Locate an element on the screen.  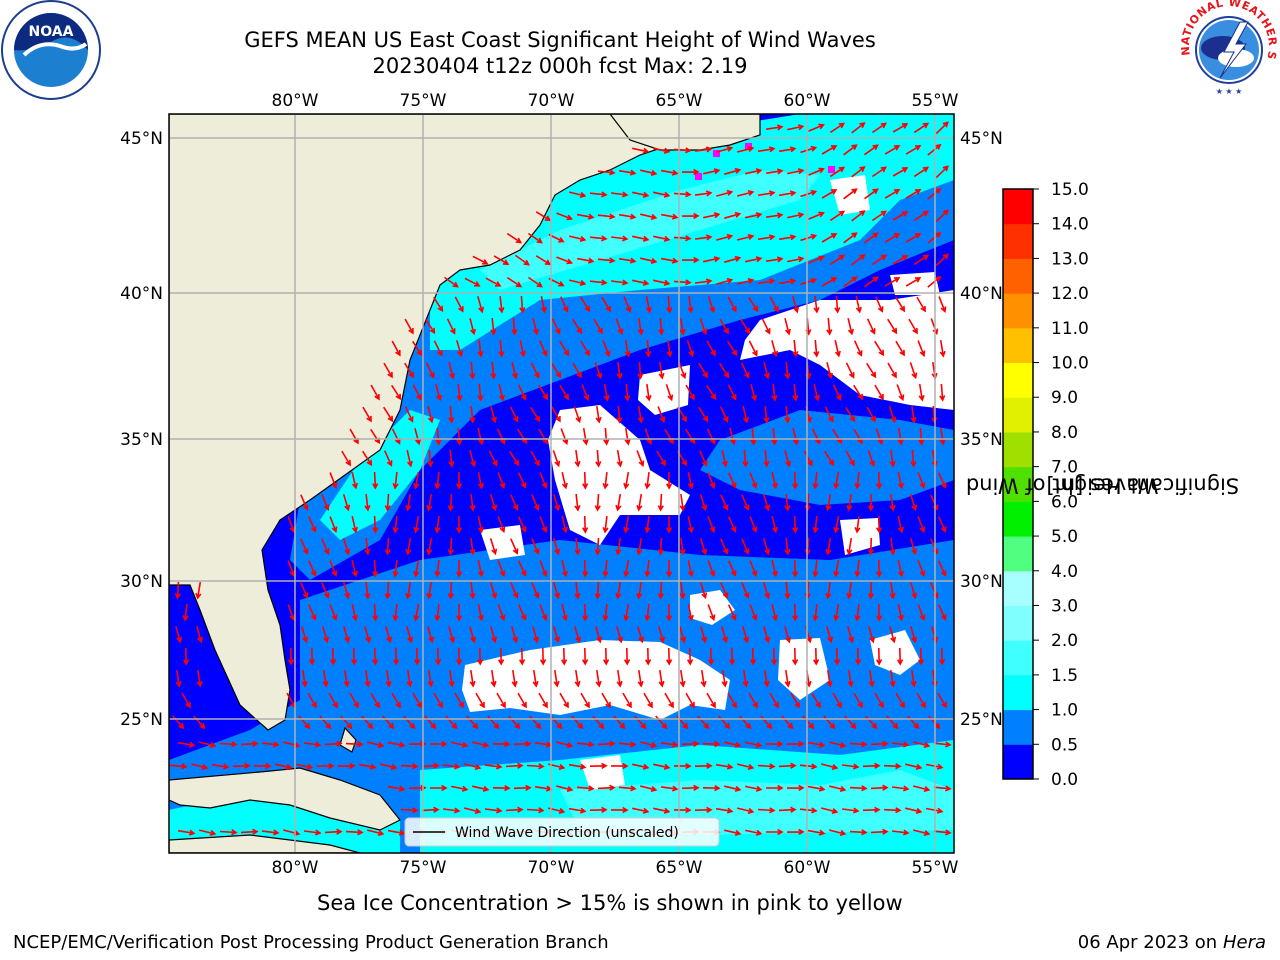
lon-label: 55°W is located at coordinates (935, 868).